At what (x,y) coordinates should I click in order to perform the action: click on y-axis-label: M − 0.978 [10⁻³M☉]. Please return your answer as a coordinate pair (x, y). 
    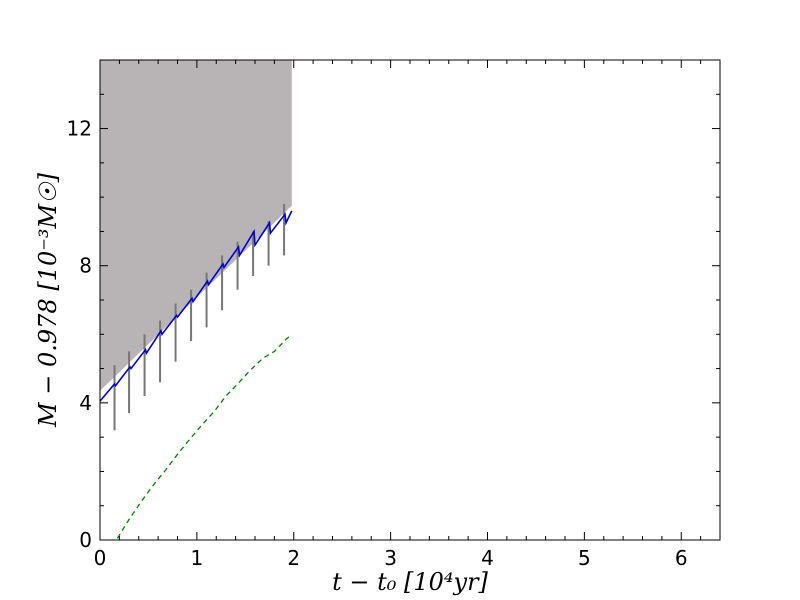
    Looking at the image, I should click on (48, 300).